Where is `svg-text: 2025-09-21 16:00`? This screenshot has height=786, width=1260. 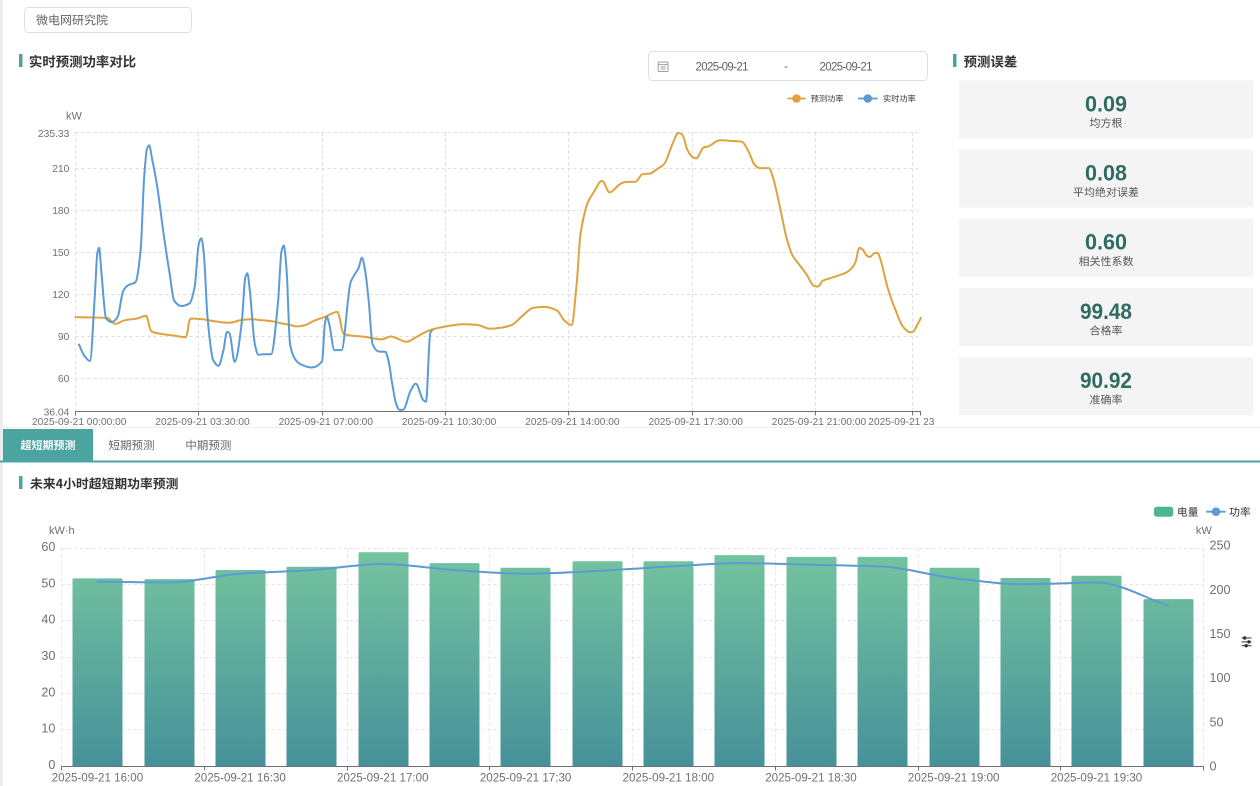
svg-text: 2025-09-21 16:00 is located at coordinates (98, 777).